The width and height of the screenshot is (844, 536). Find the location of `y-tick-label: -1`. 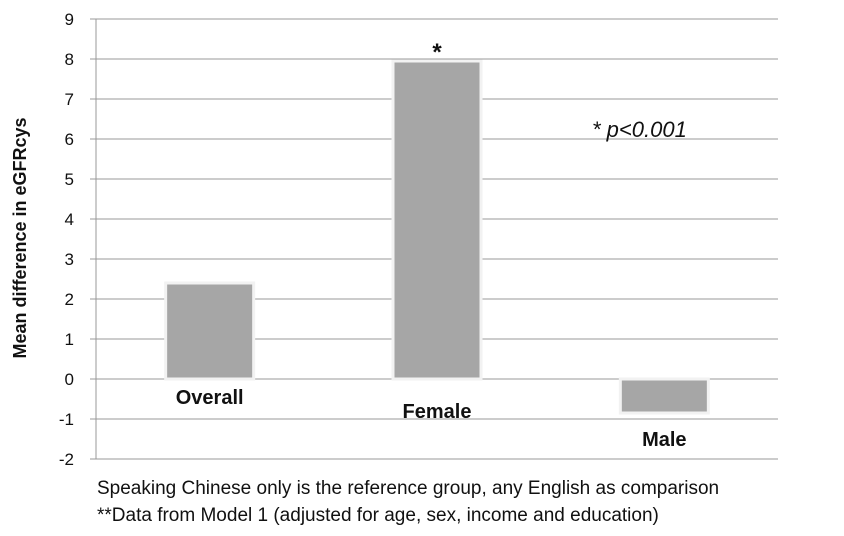

y-tick-label: -1 is located at coordinates (66, 419).